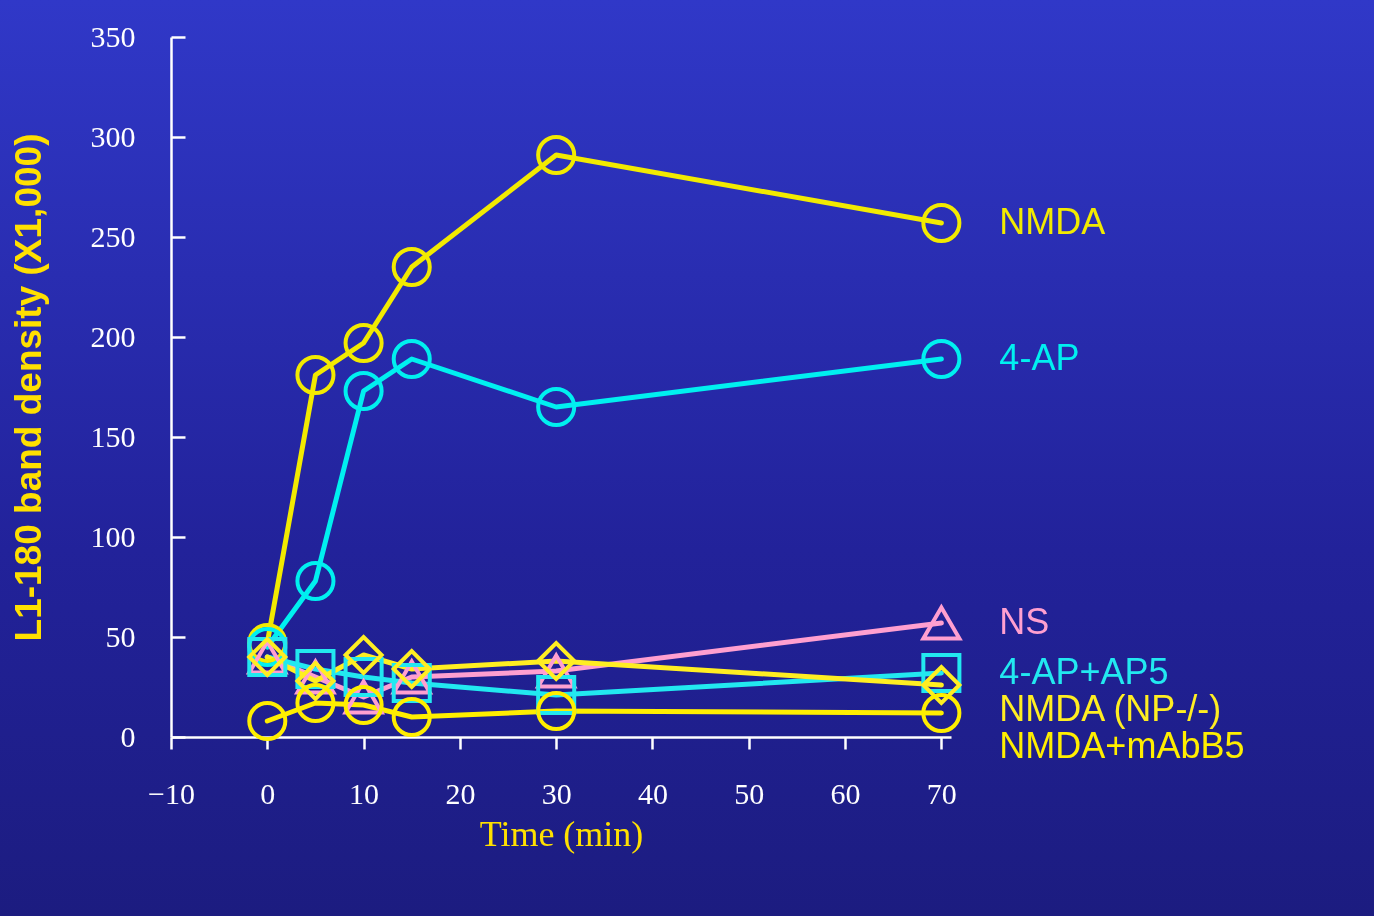  I want to click on y-tick-label: 250, so click(113, 236).